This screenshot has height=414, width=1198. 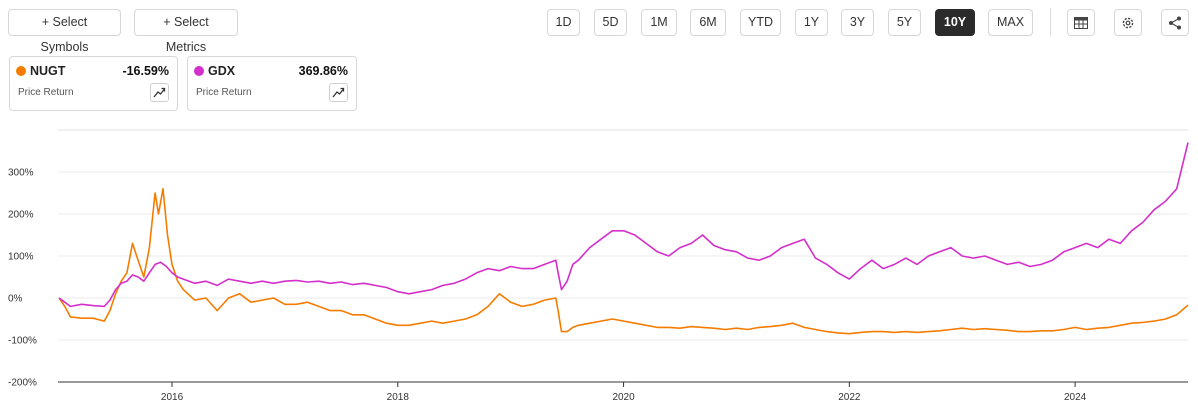 What do you see at coordinates (48, 71) in the screenshot?
I see `symbol-label: NUGT` at bounding box center [48, 71].